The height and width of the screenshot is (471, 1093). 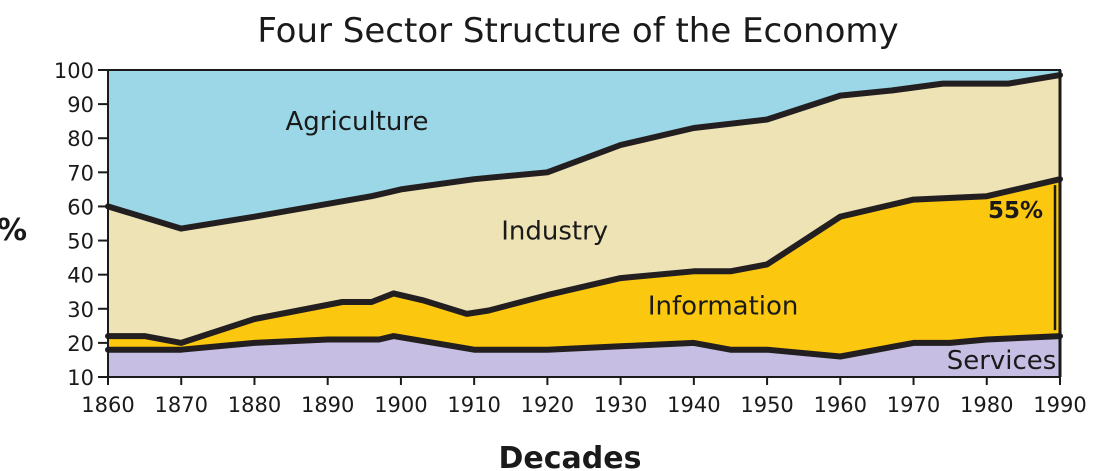 What do you see at coordinates (327, 405) in the screenshot?
I see `x-tick-label: 1890` at bounding box center [327, 405].